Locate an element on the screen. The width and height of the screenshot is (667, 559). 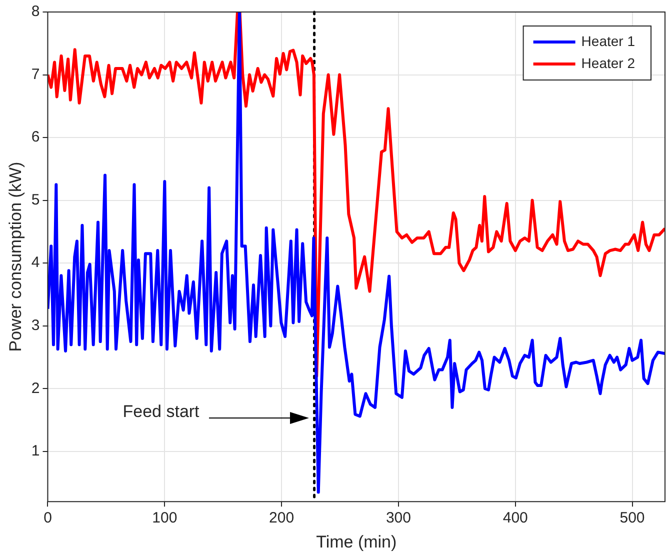
y-axis-title: Power consumption (kW) is located at coordinates (15, 257).